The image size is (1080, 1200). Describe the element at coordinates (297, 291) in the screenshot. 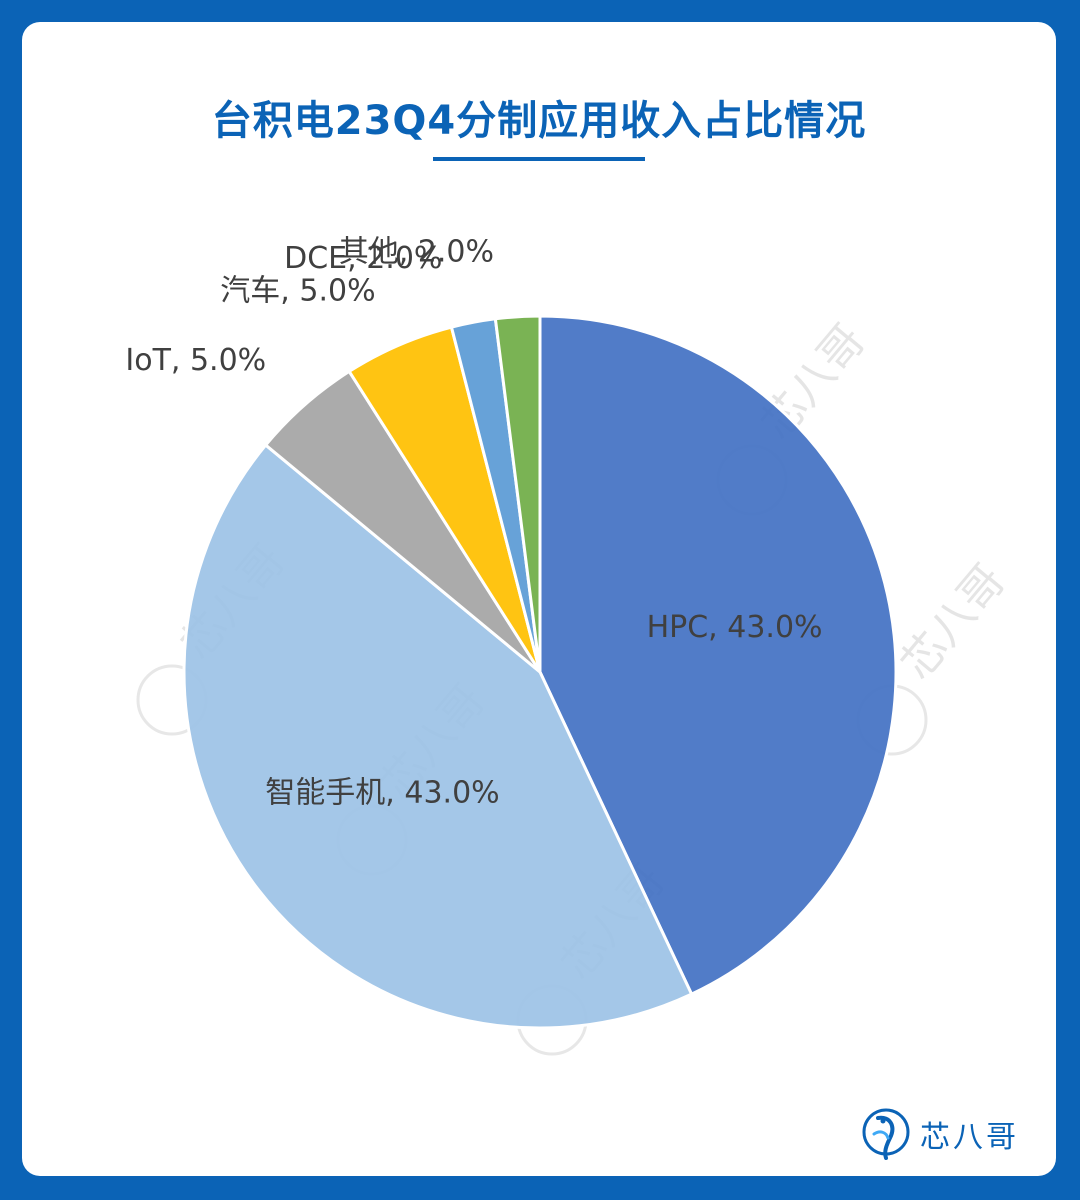

I see `slice-label-3: 汽车, 5.0%` at that location.